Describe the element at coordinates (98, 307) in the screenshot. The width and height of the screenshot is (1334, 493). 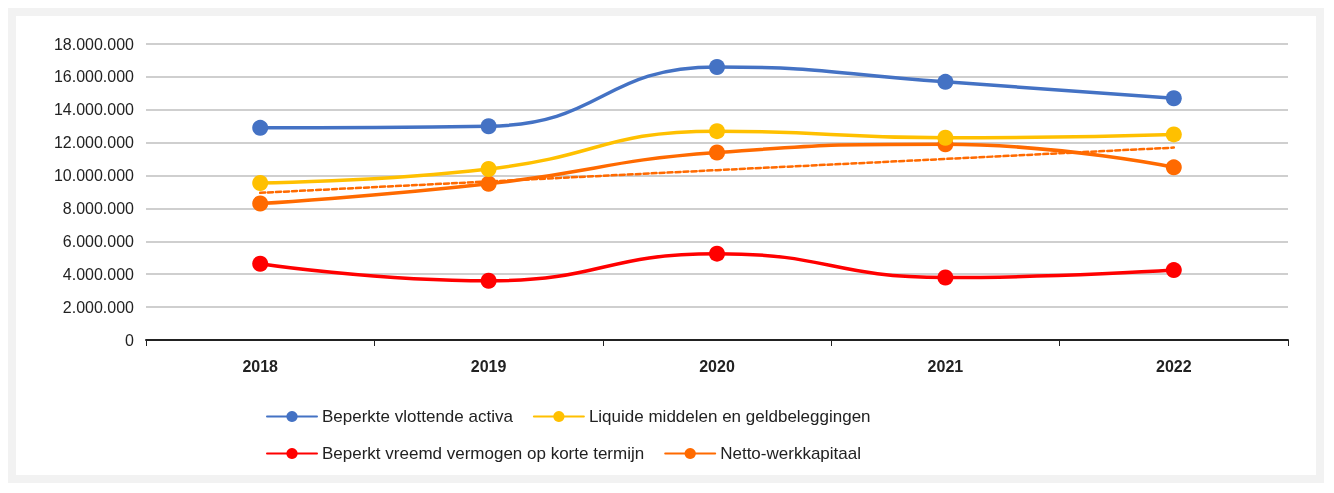
I see `y-tick-label: 2.000.000` at that location.